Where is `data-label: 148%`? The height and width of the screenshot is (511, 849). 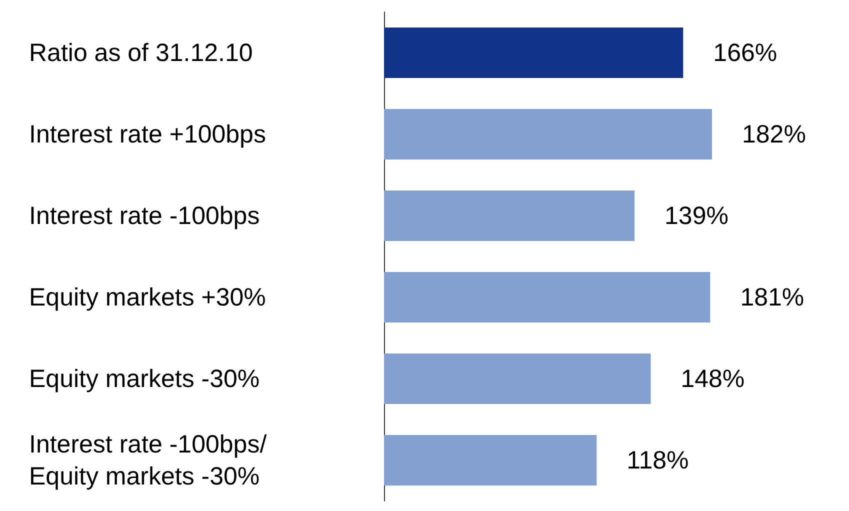 data-label: 148% is located at coordinates (712, 378).